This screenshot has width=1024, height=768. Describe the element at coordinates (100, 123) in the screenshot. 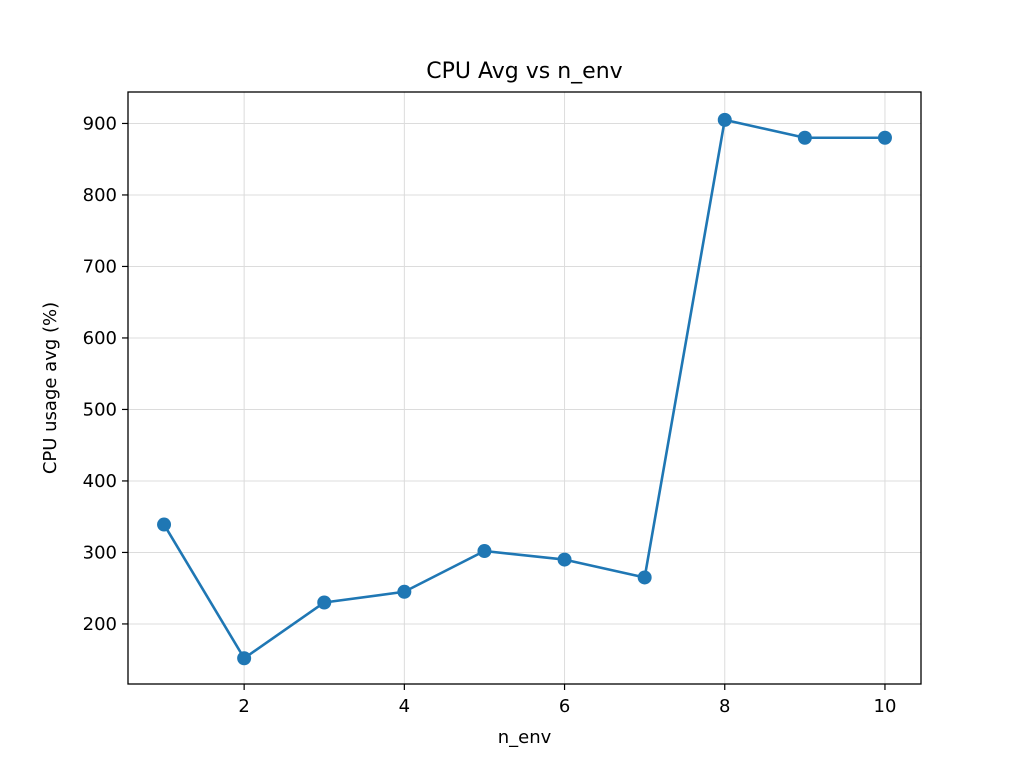

I see `y-tick-label: 900` at that location.